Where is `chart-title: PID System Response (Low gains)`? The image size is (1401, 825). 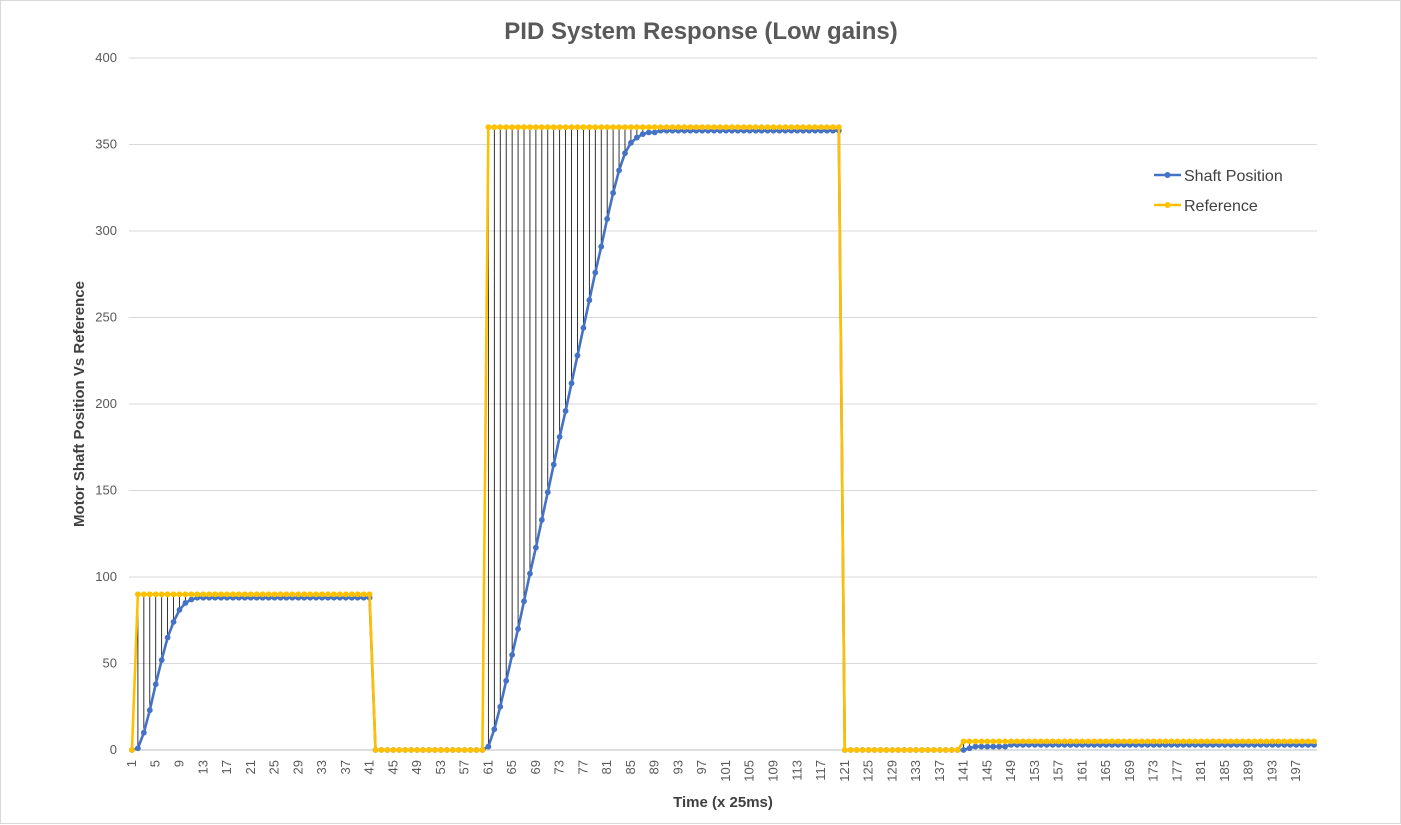 chart-title: PID System Response (Low gains) is located at coordinates (700, 31).